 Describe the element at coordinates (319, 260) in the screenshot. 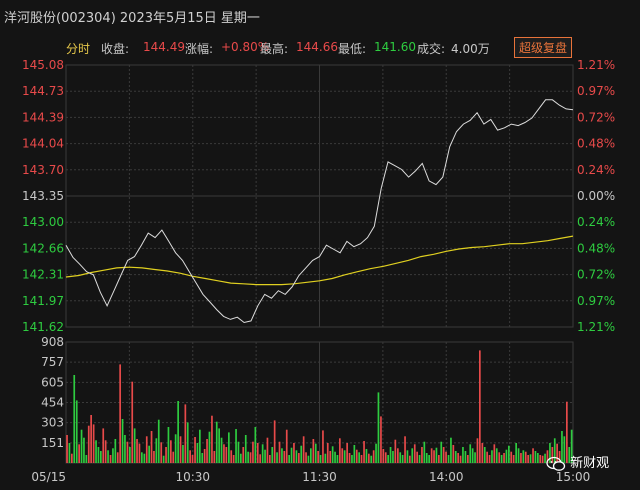

I see `average-price-line` at that location.